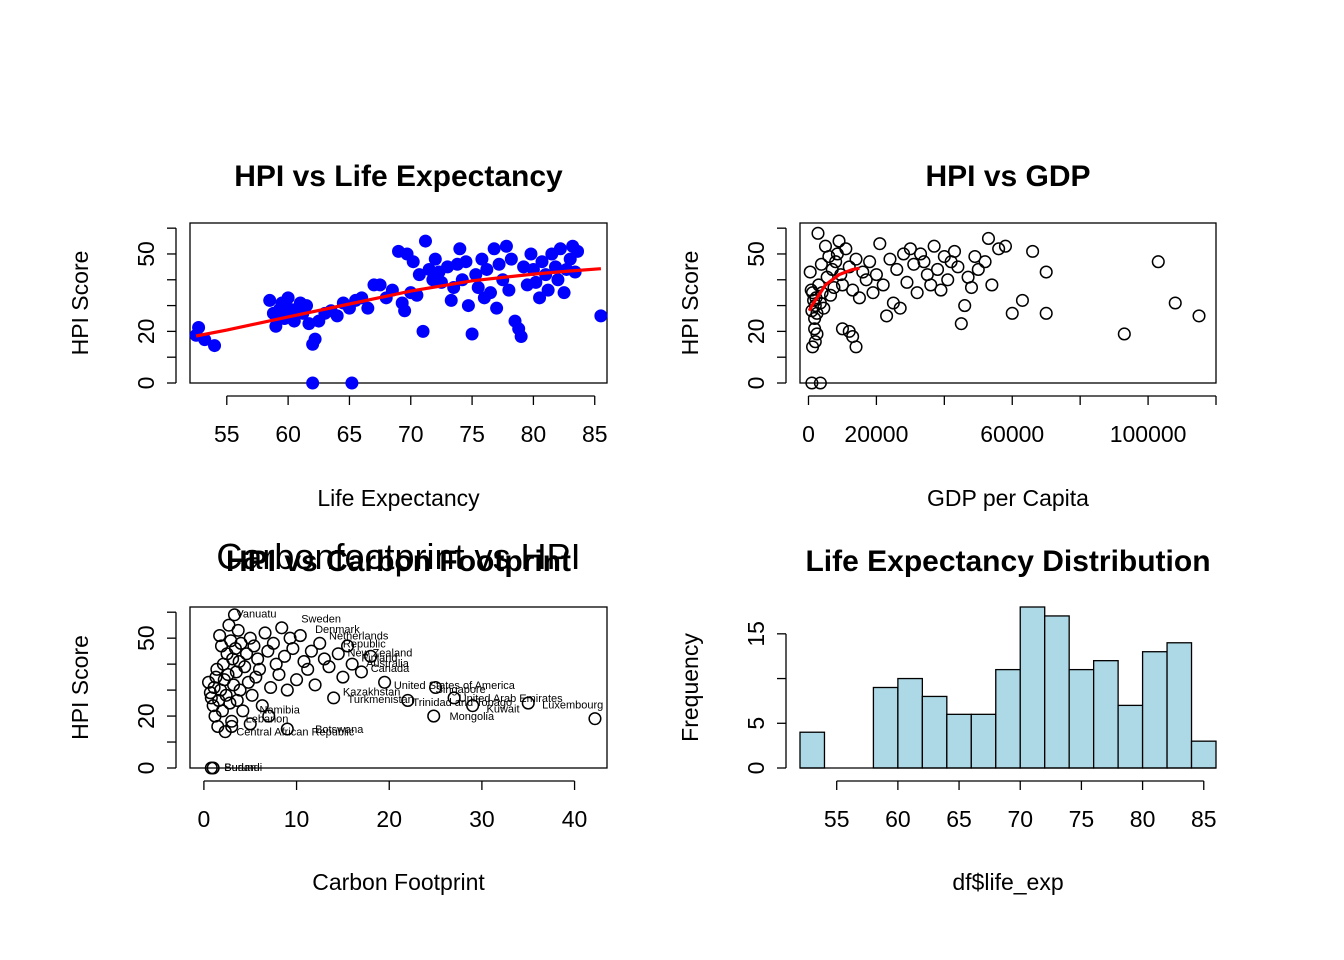 Image resolution: width=1344 pixels, height=960 pixels. Describe the element at coordinates (876, 434) in the screenshot. I see `x-tick-label: 20000` at that location.